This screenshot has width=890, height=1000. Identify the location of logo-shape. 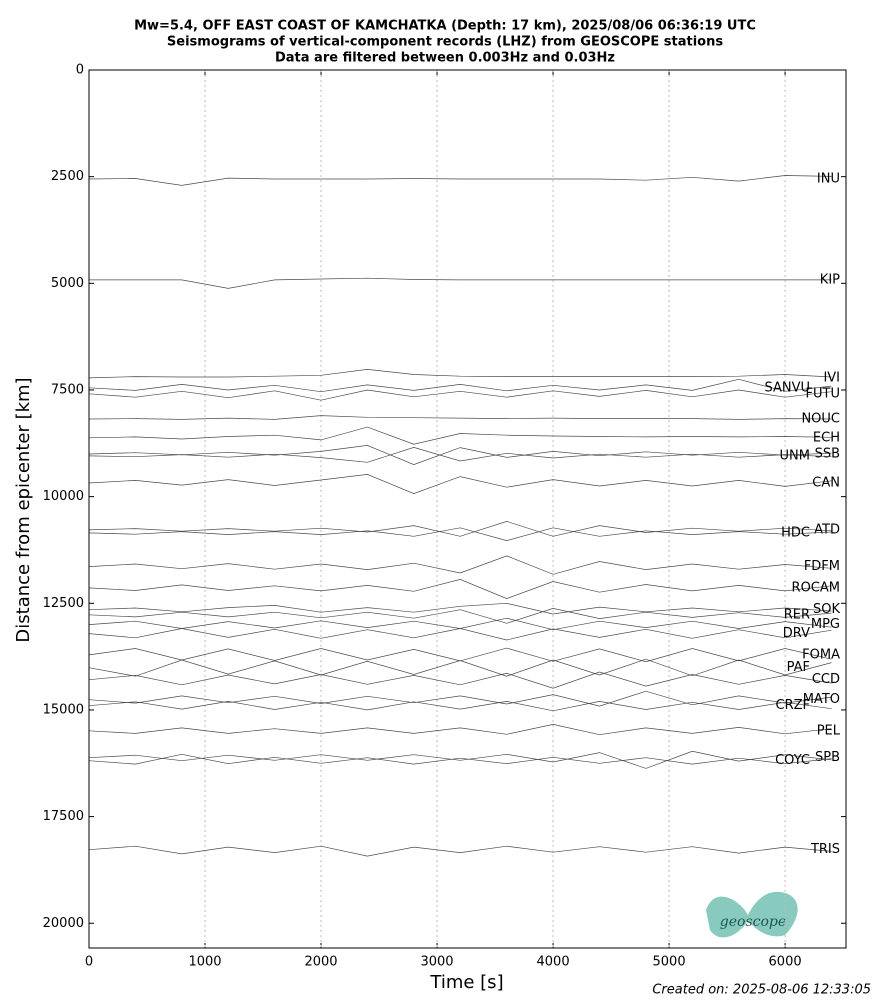
(752, 914).